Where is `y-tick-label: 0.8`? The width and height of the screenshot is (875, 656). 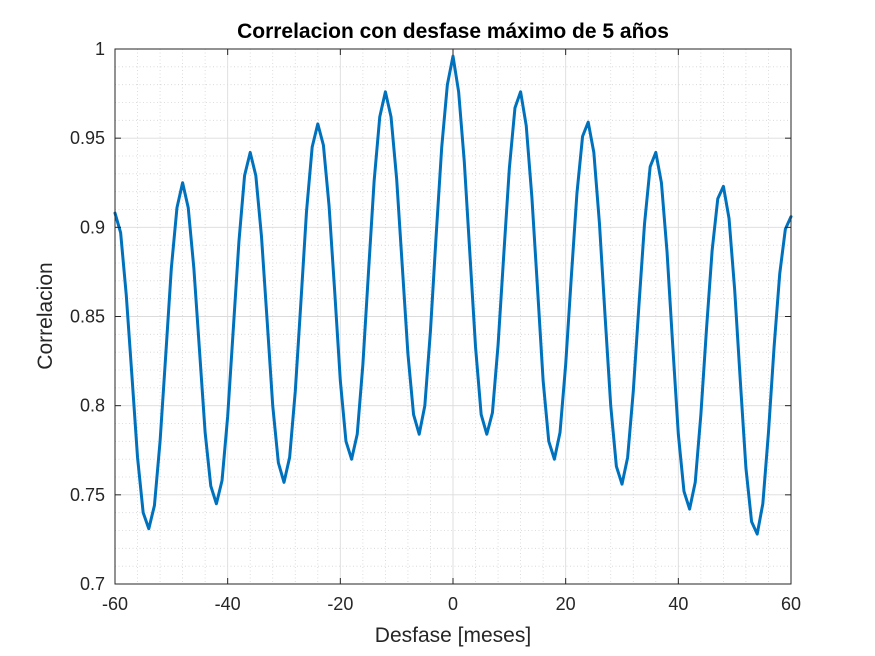
y-tick-label: 0.8 is located at coordinates (92, 406).